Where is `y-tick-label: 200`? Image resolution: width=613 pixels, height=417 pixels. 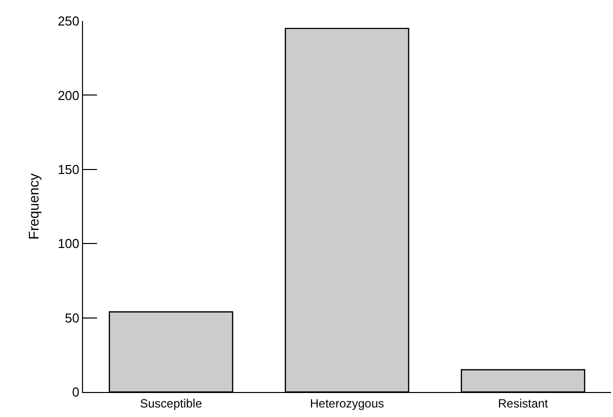
y-tick-label: 200 is located at coordinates (69, 95).